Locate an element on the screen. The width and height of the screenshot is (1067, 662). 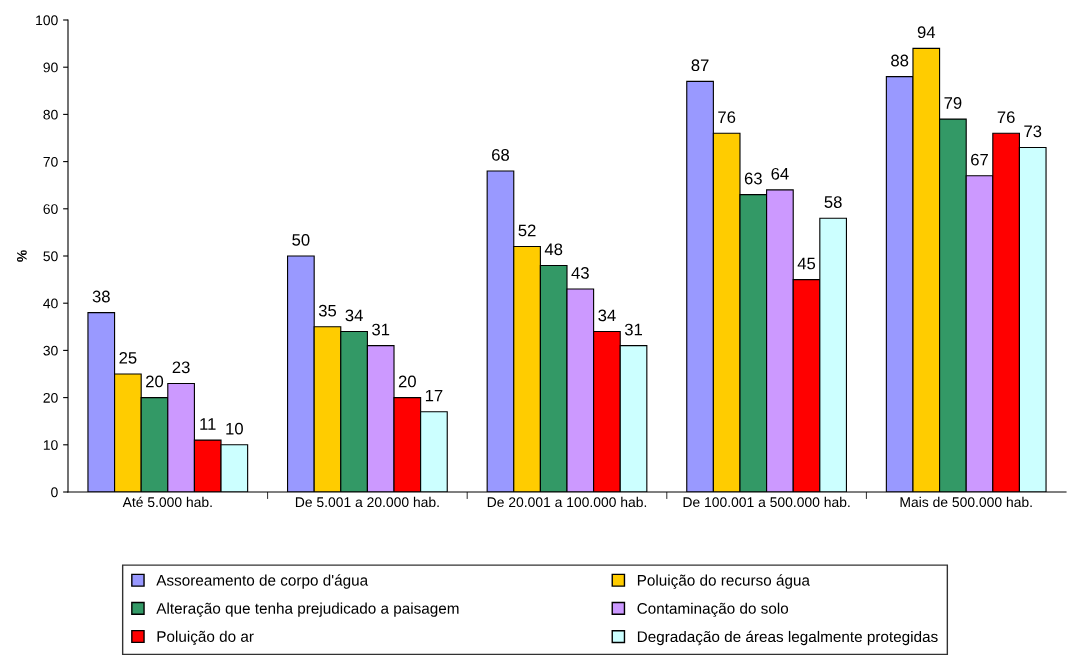
data-label: 35 is located at coordinates (327, 310).